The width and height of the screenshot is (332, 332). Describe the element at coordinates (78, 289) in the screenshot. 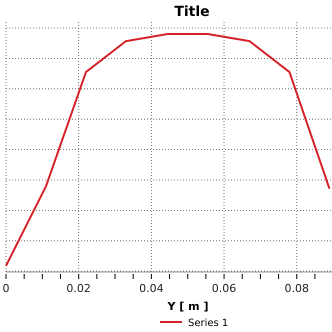

I see `x-tick-label: 0.02` at that location.